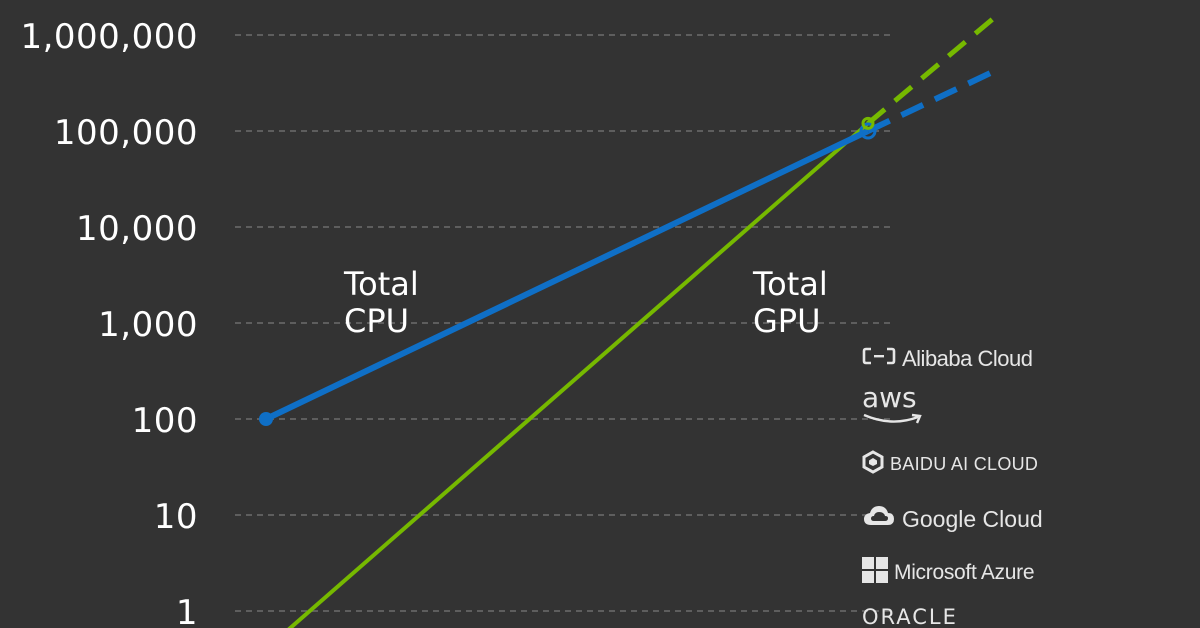  I want to click on y-tick-label: 100, so click(164, 421).